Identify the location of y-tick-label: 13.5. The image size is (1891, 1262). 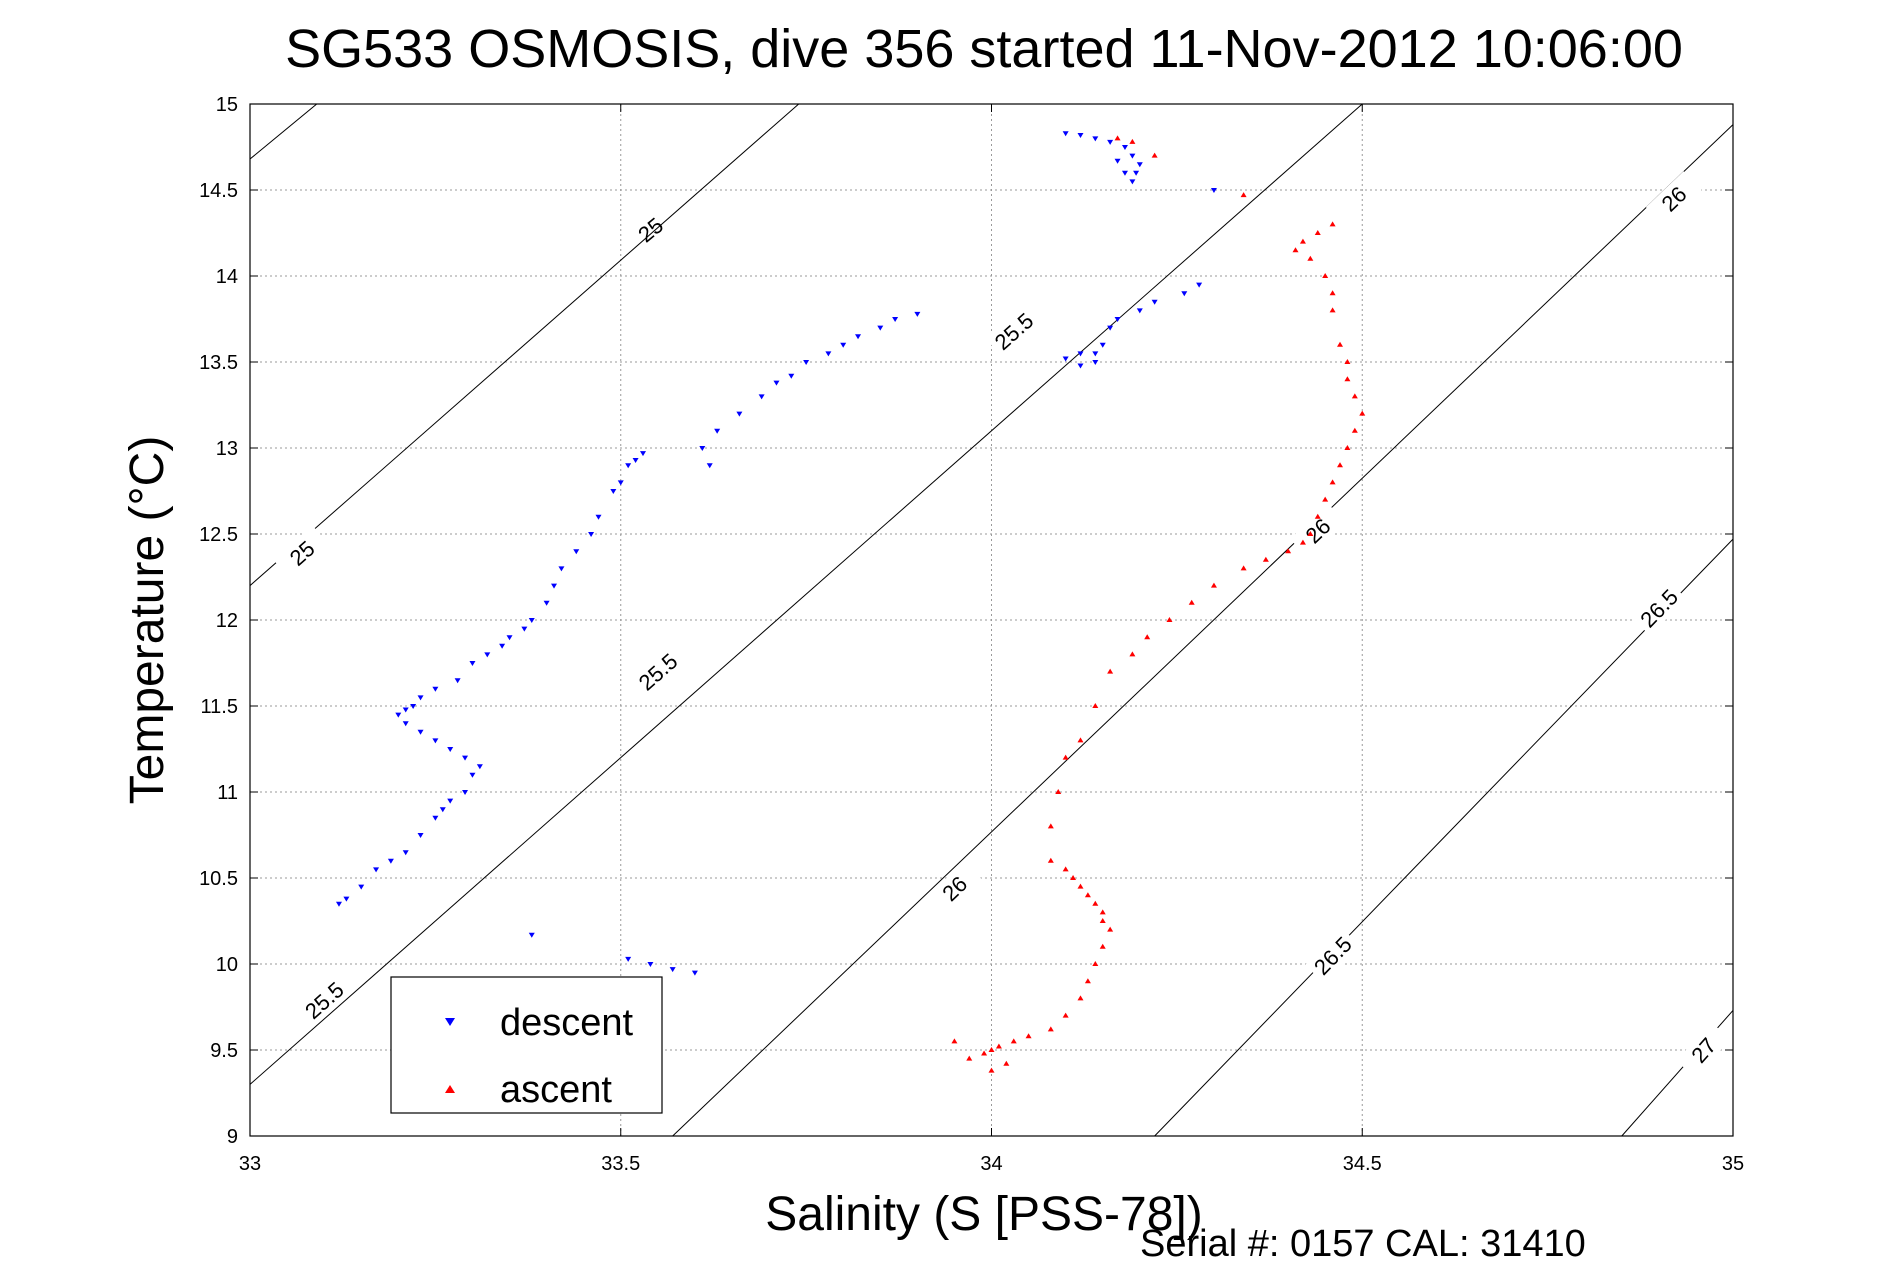
(218, 363).